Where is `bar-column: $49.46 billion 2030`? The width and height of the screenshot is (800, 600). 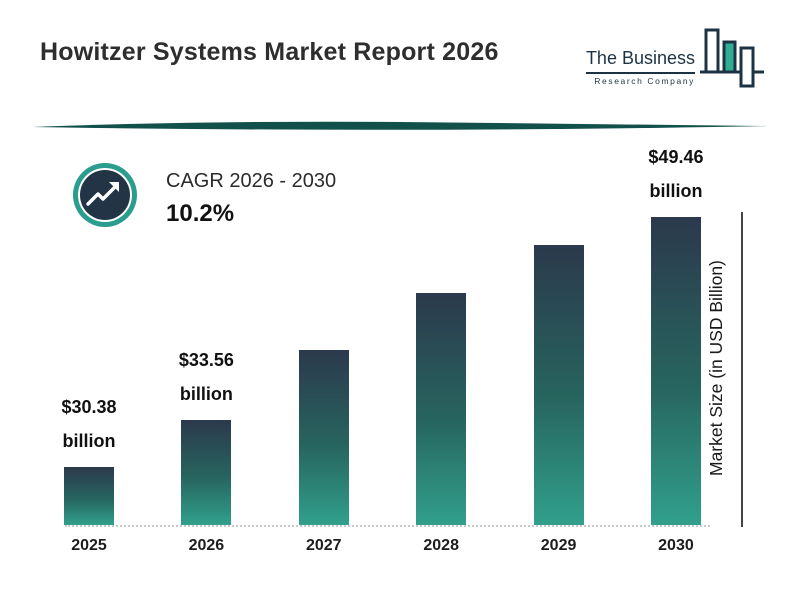
bar-column: $49.46 billion 2030 is located at coordinates (676, 348).